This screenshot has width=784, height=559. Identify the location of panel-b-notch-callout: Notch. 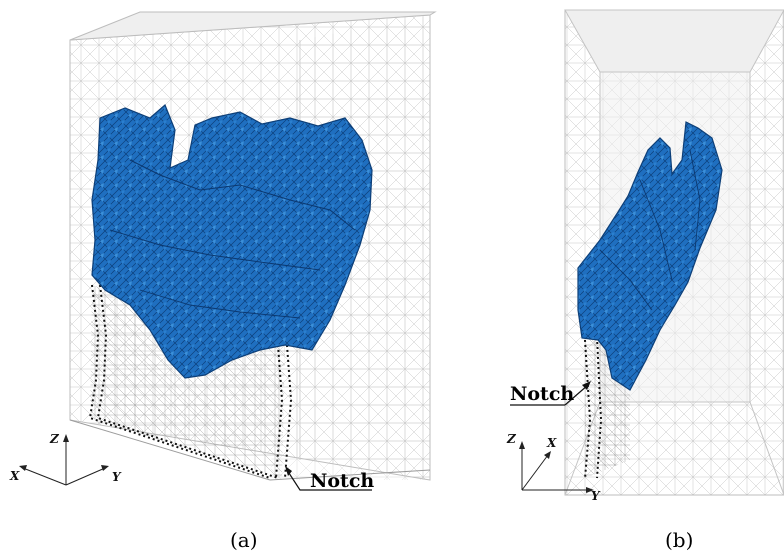
(550, 393).